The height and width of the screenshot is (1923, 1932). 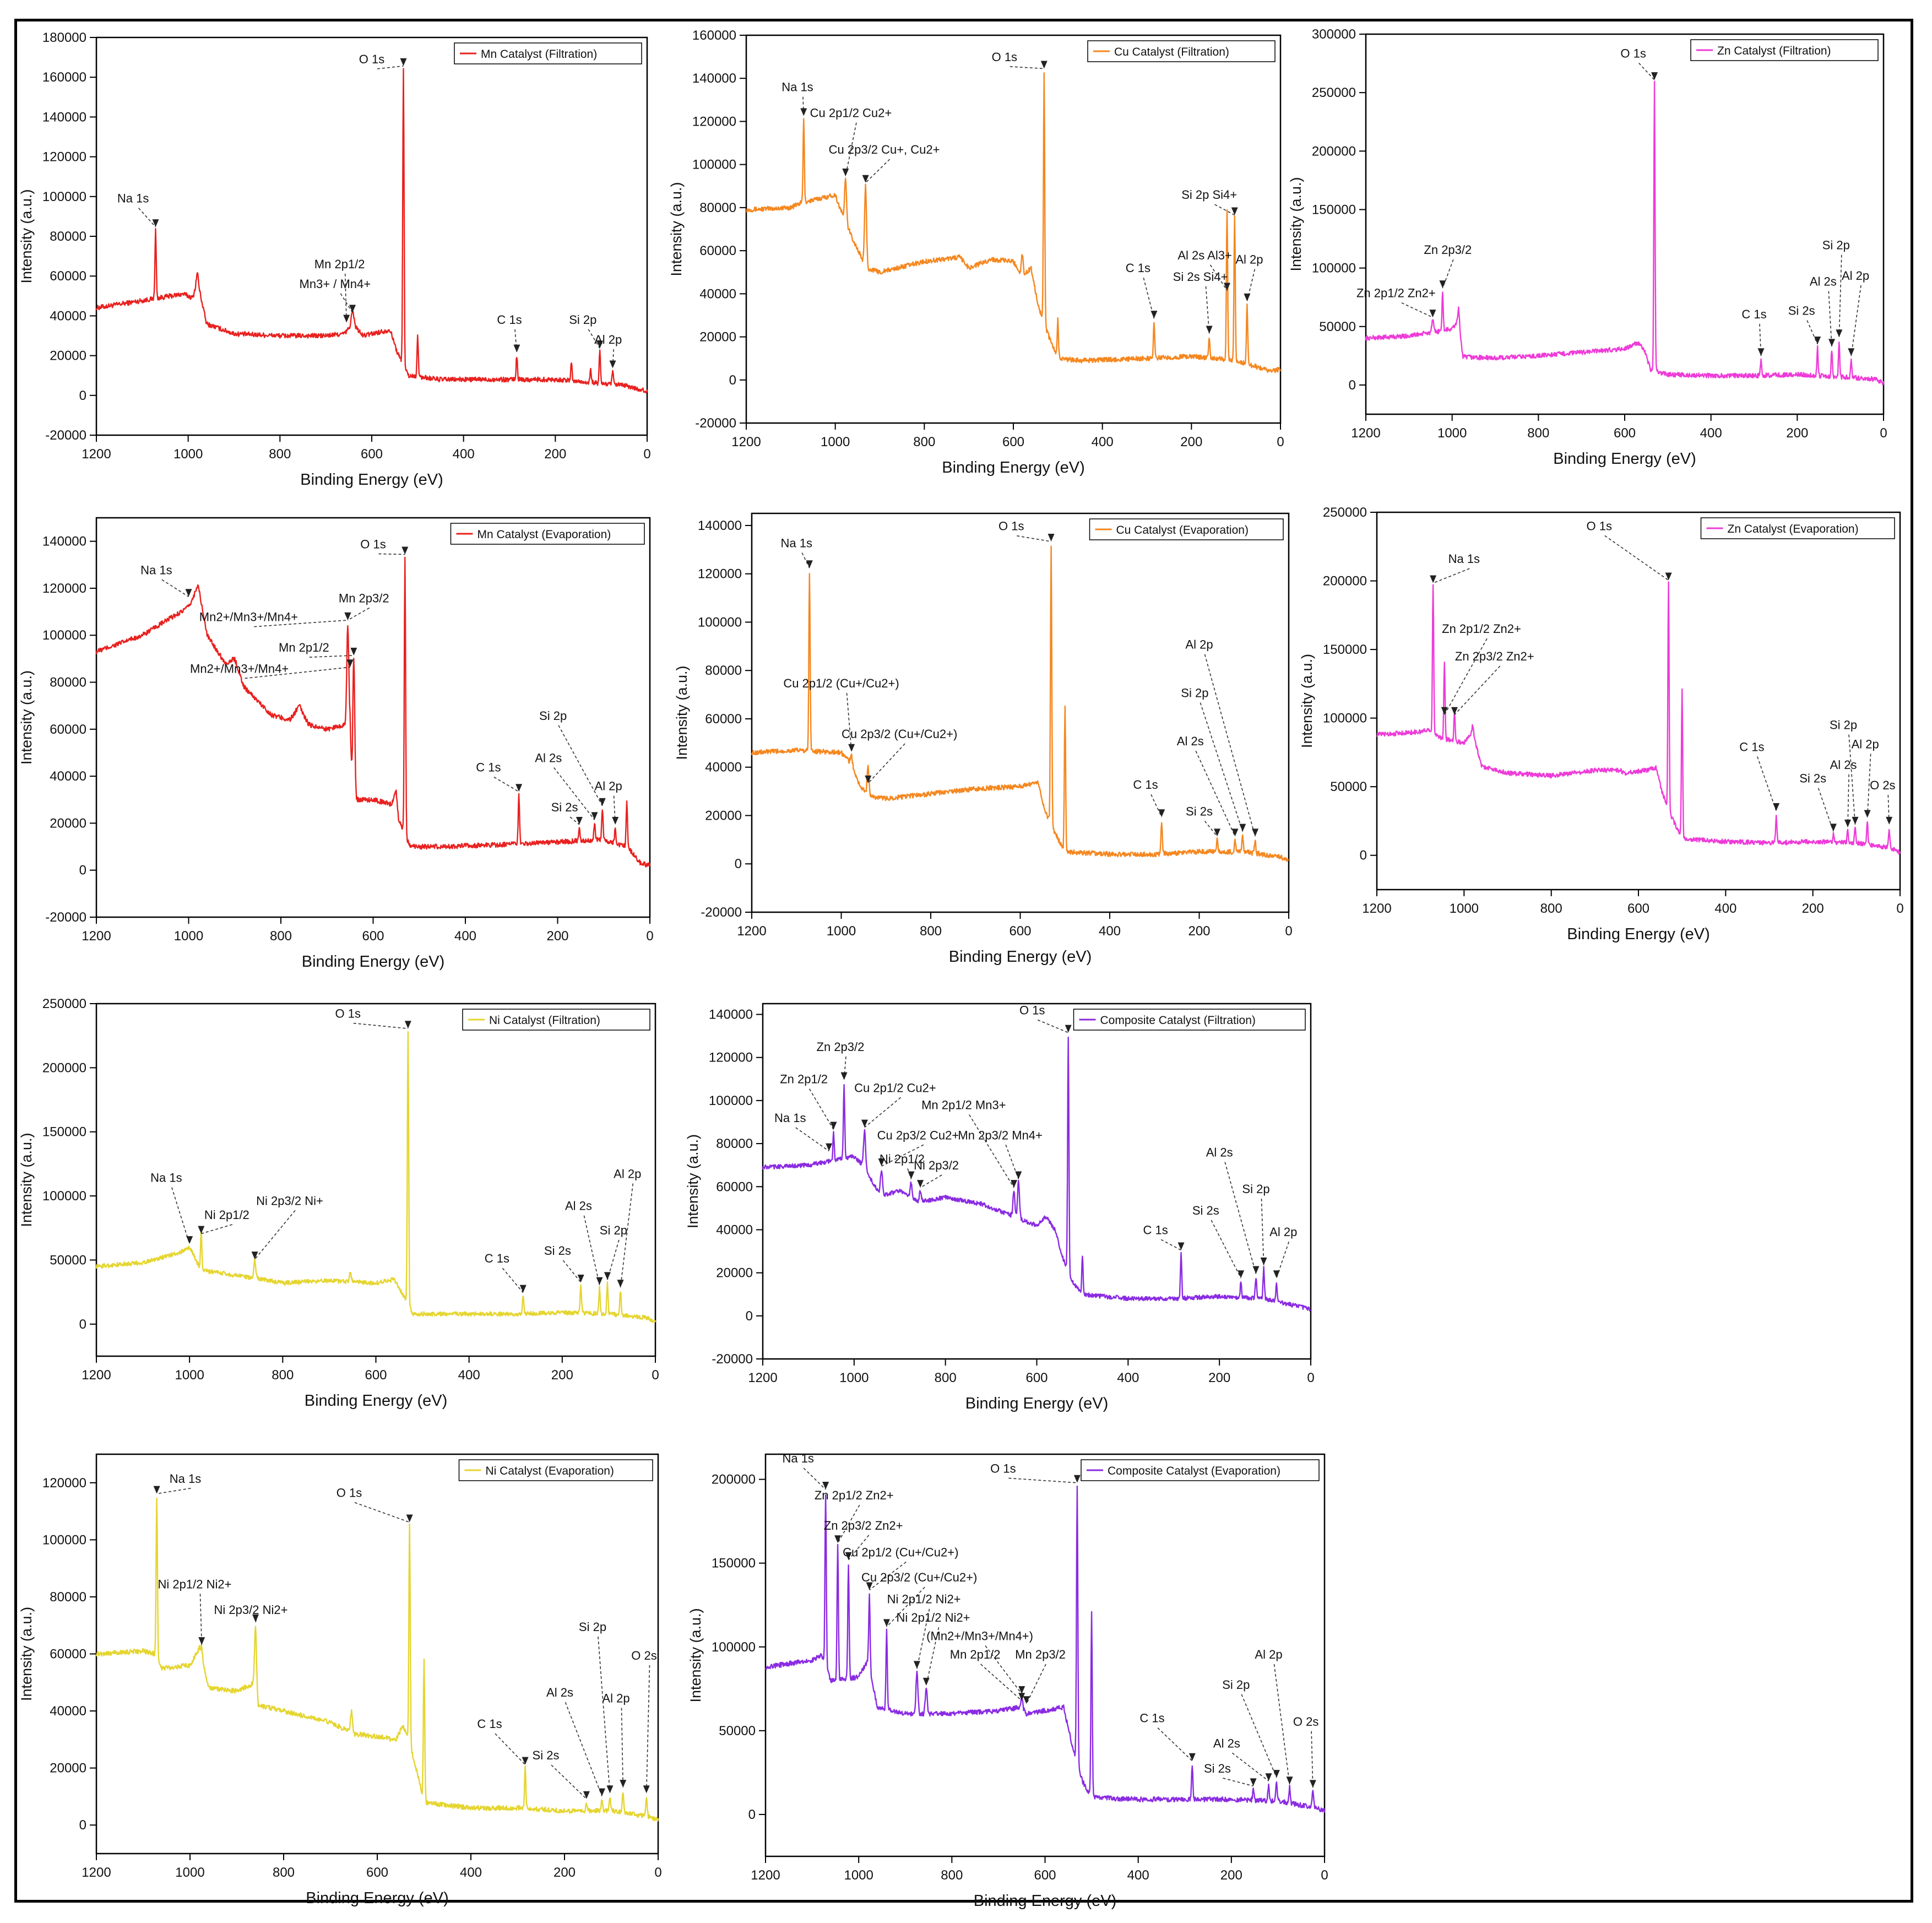 I want to click on y-tick-label: 40000, so click(x=723, y=768).